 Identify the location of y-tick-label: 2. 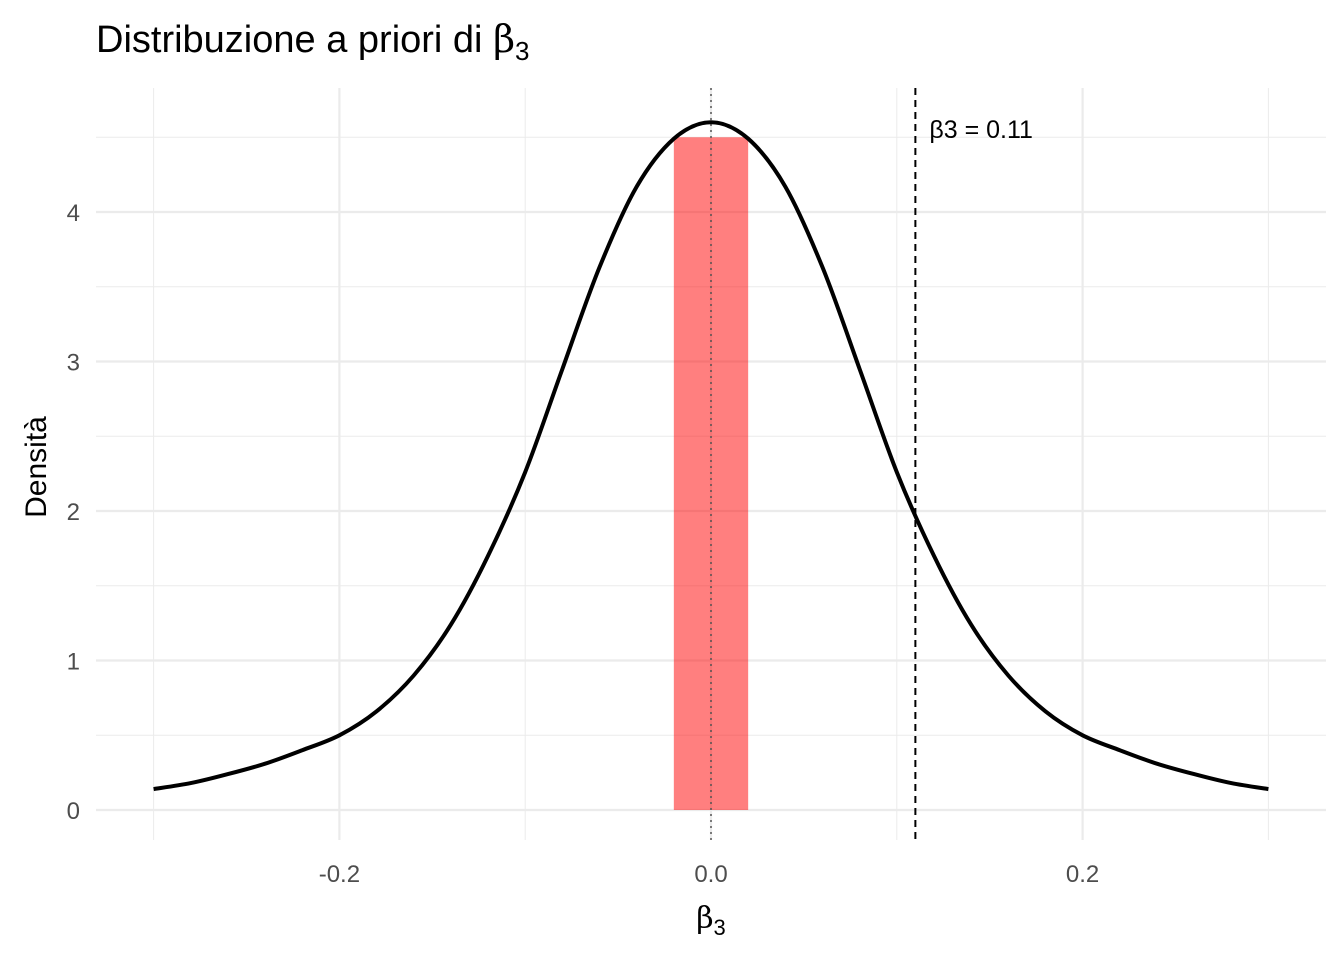
(73, 512).